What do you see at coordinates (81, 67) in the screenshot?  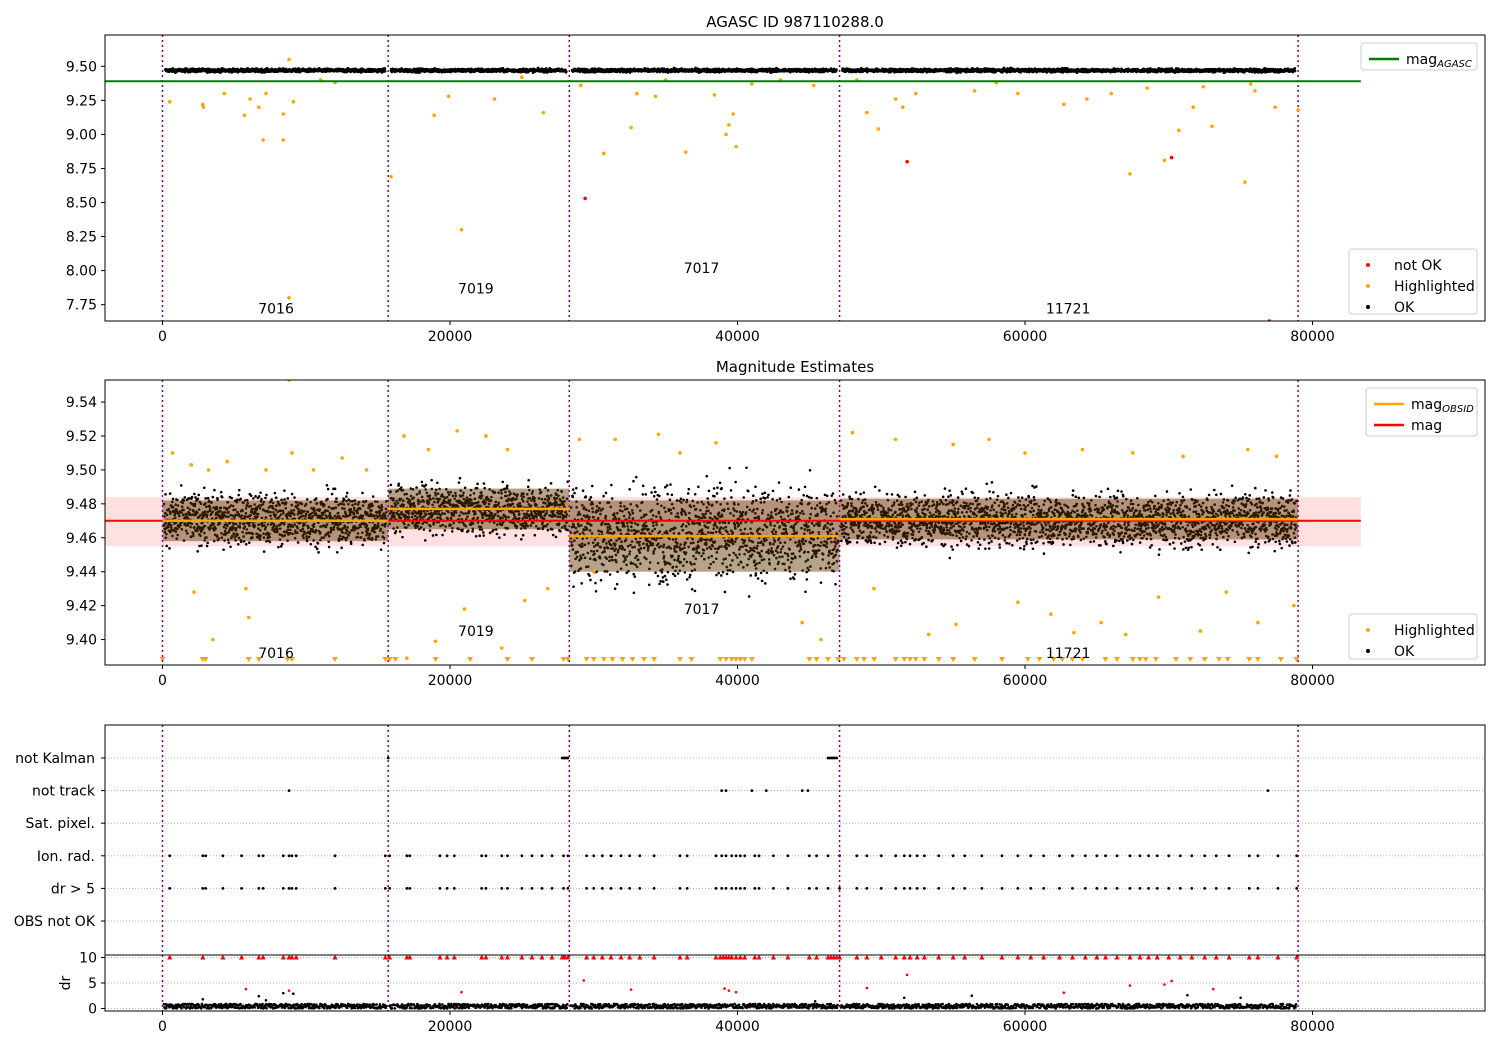 I see `top-ytick-label: 9.50` at bounding box center [81, 67].